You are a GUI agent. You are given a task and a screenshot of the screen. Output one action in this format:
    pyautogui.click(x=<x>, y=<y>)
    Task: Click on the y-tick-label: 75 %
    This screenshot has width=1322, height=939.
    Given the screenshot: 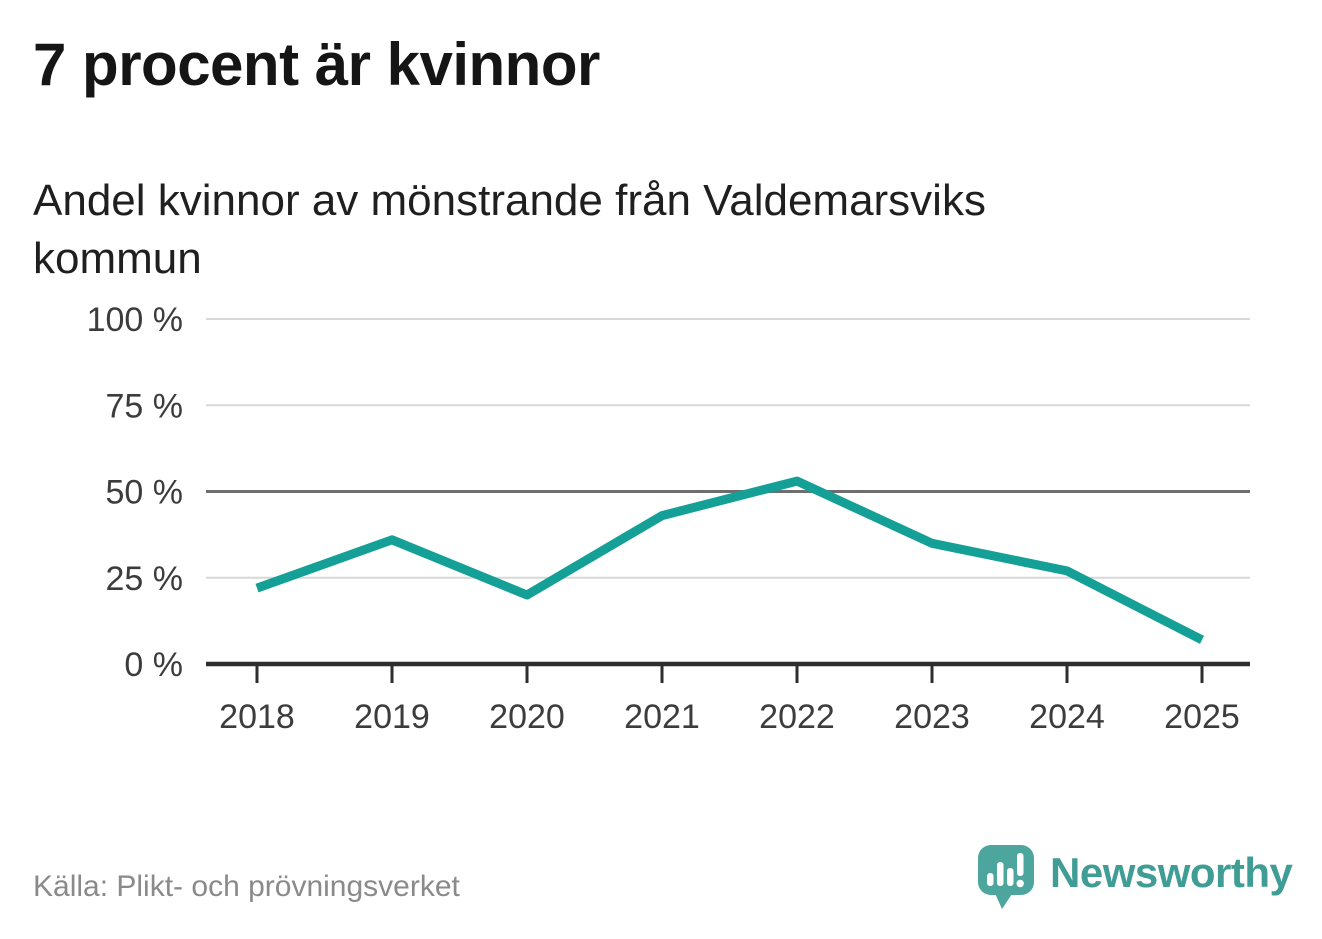 What is the action you would take?
    pyautogui.click(x=145, y=406)
    